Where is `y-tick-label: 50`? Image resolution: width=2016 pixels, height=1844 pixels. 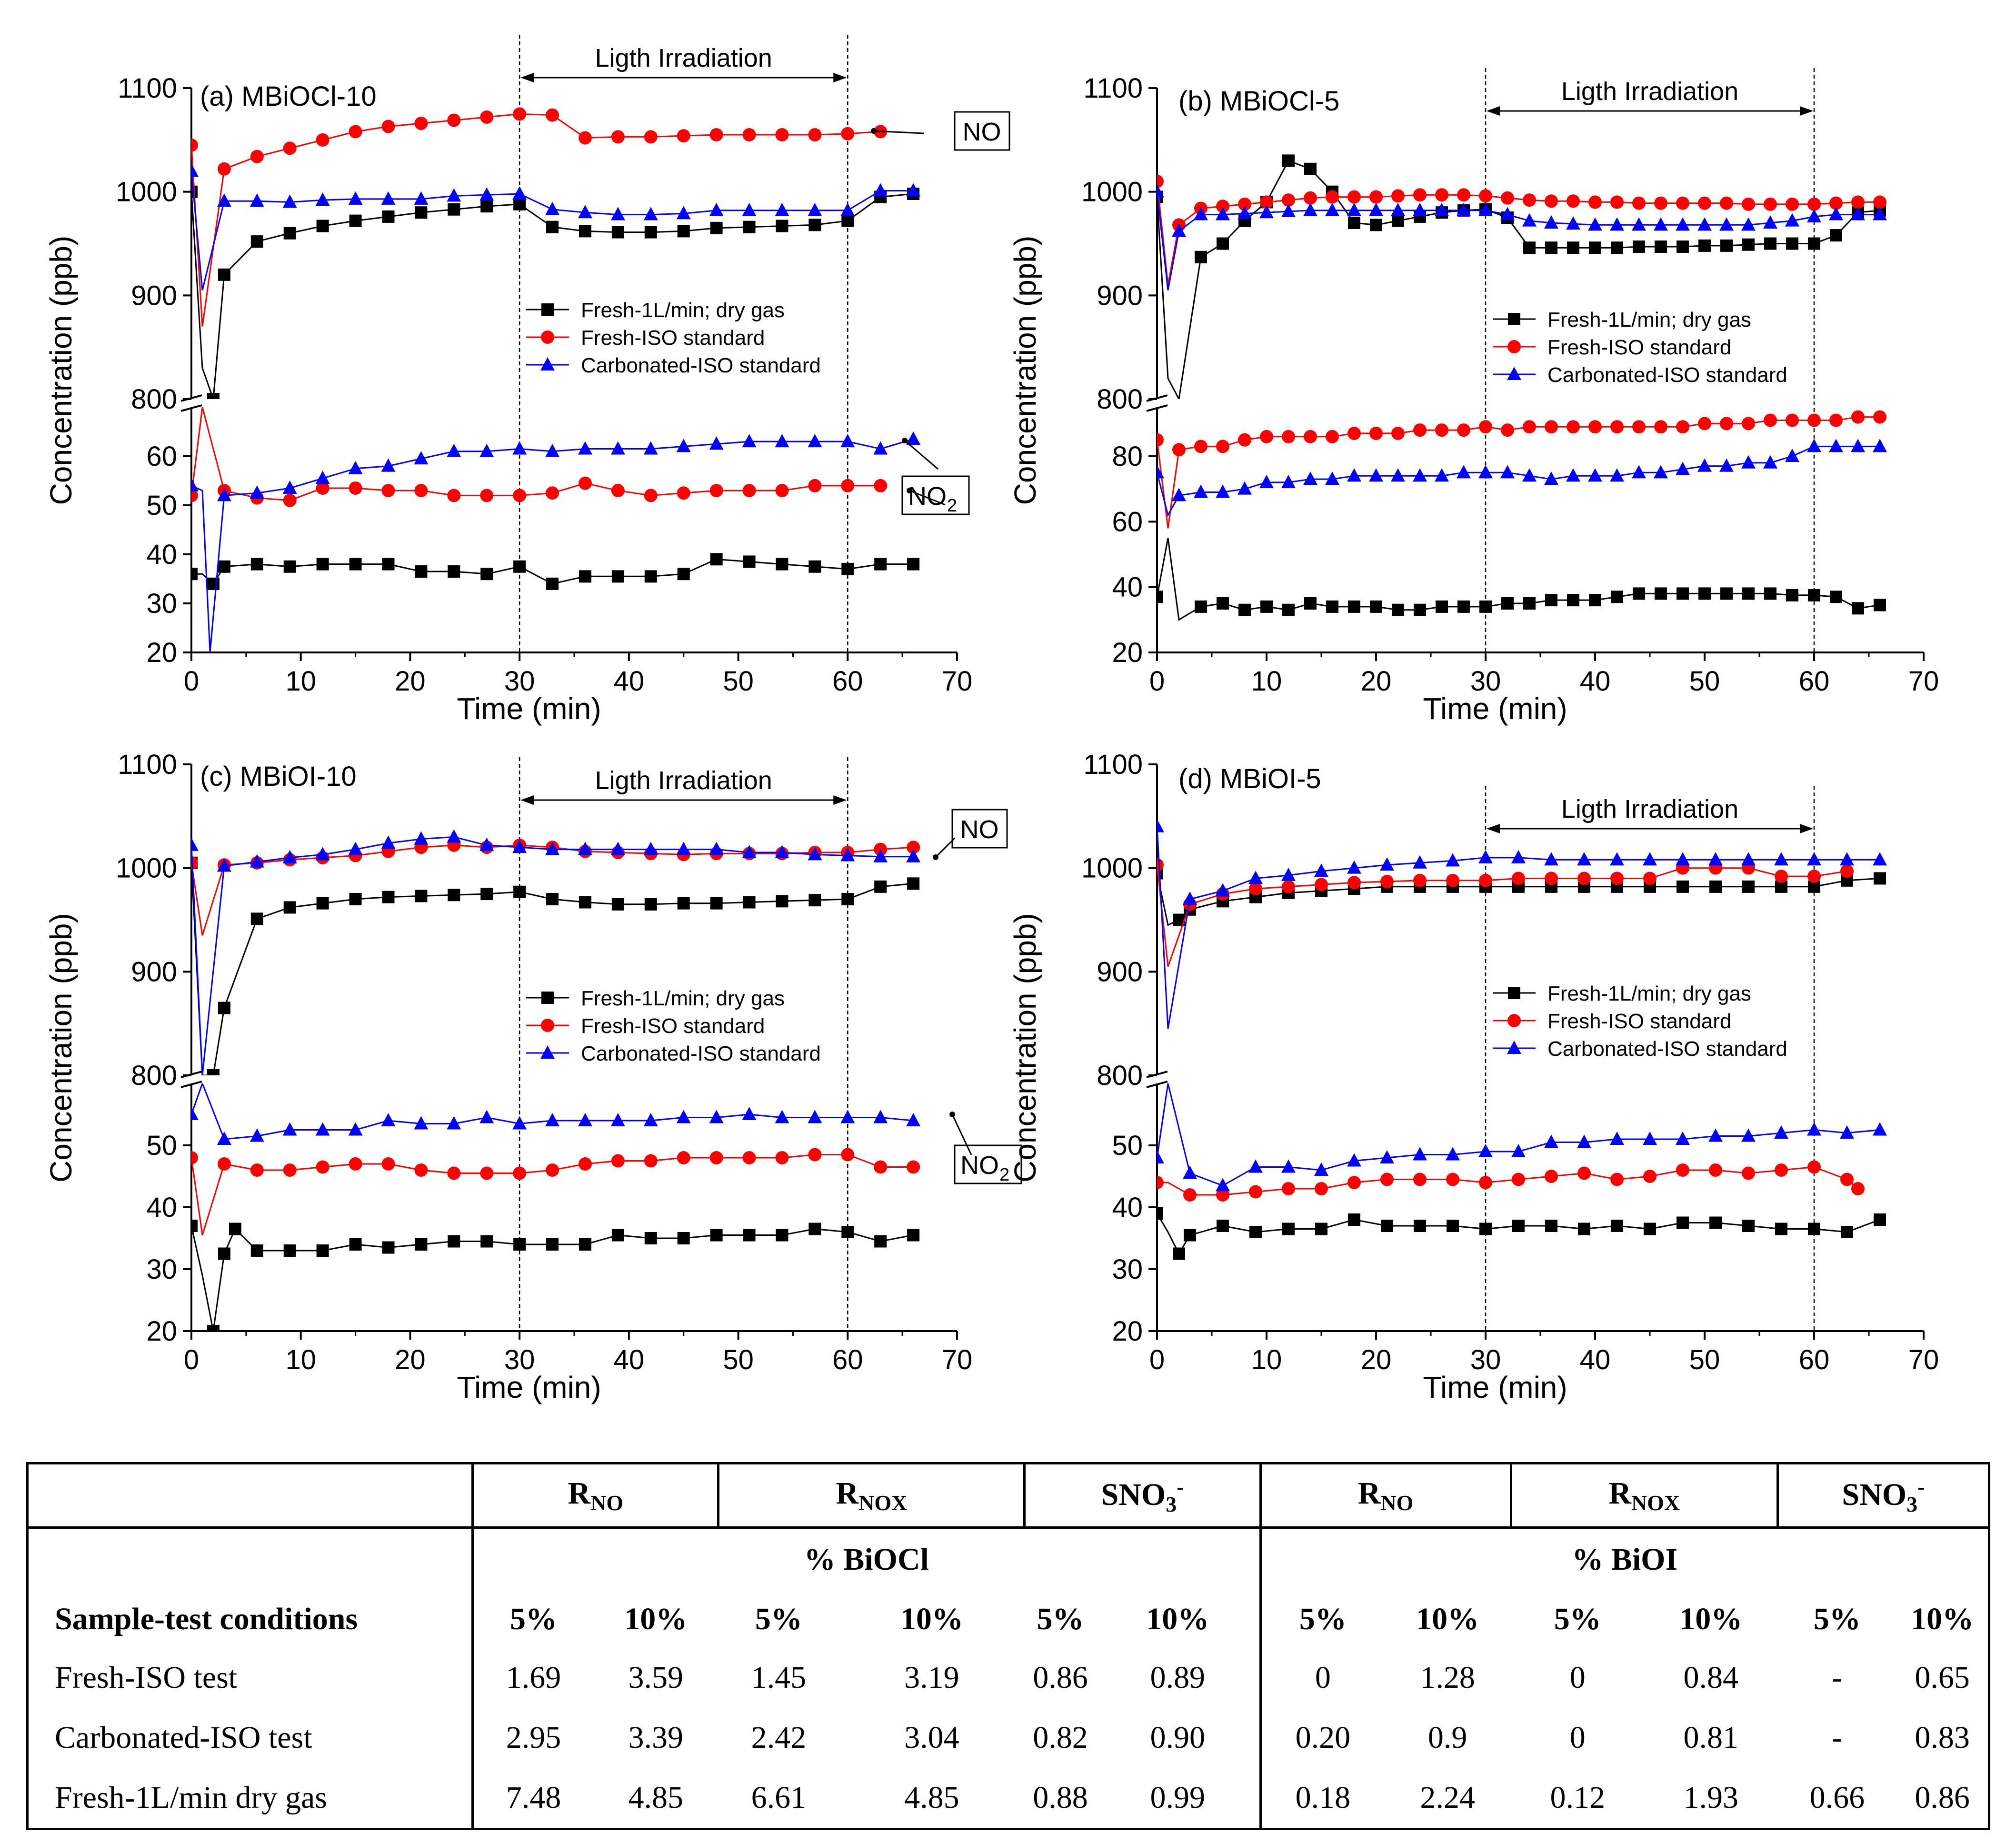 y-tick-label: 50 is located at coordinates (161, 505).